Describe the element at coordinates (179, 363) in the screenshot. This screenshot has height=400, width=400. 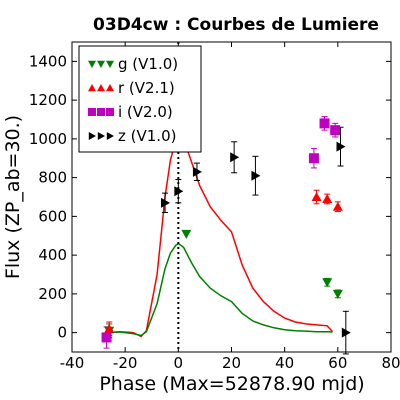
I see `x-tick-label: 0` at that location.